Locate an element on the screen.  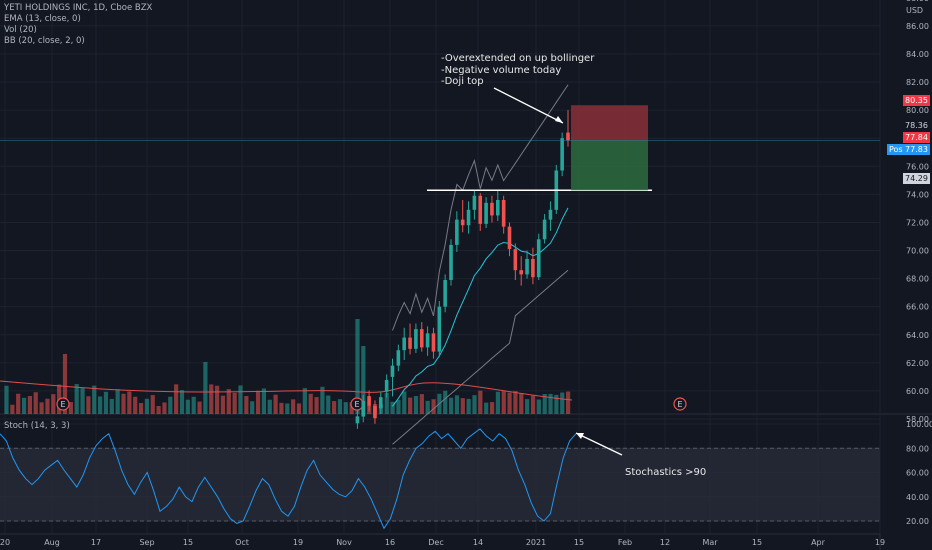
price-tick-label: 62.00 is located at coordinates (917, 363).